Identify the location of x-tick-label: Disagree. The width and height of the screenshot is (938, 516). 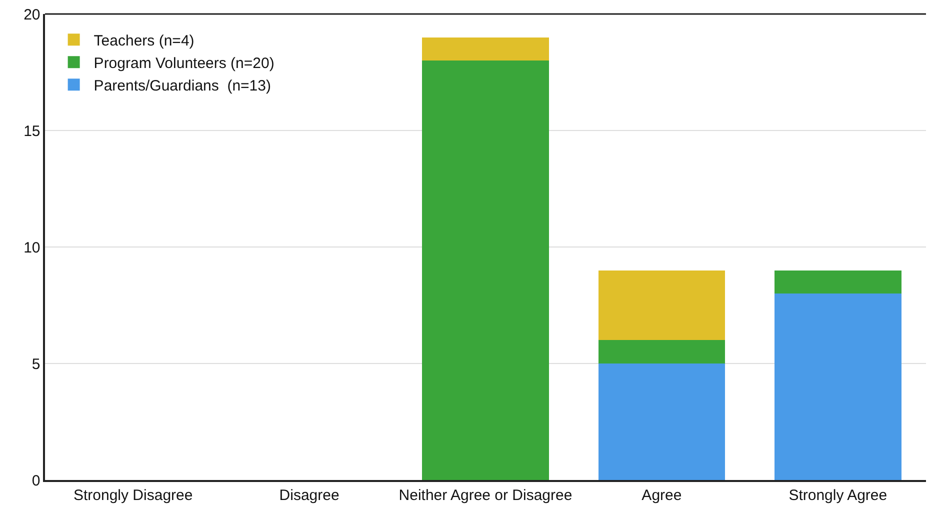
(309, 495).